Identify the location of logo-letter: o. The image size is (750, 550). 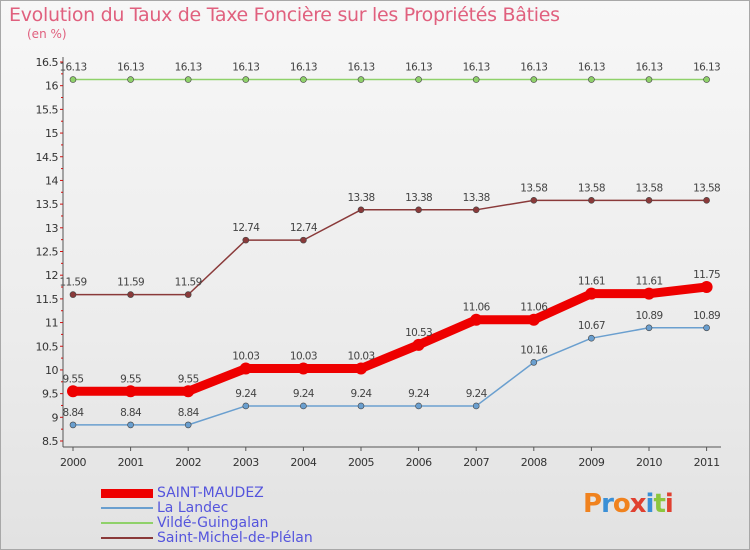
(621, 504).